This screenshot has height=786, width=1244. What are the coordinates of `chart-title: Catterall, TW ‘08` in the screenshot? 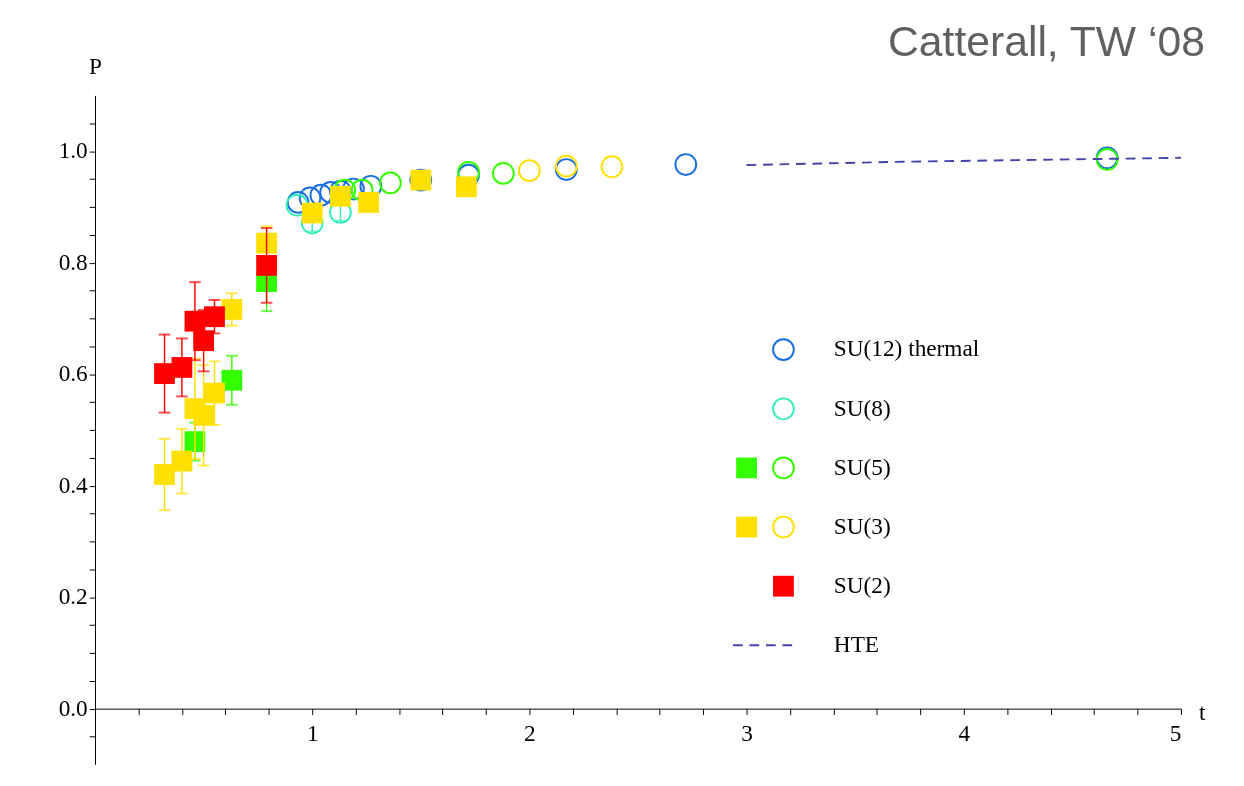 It's located at (1046, 40).